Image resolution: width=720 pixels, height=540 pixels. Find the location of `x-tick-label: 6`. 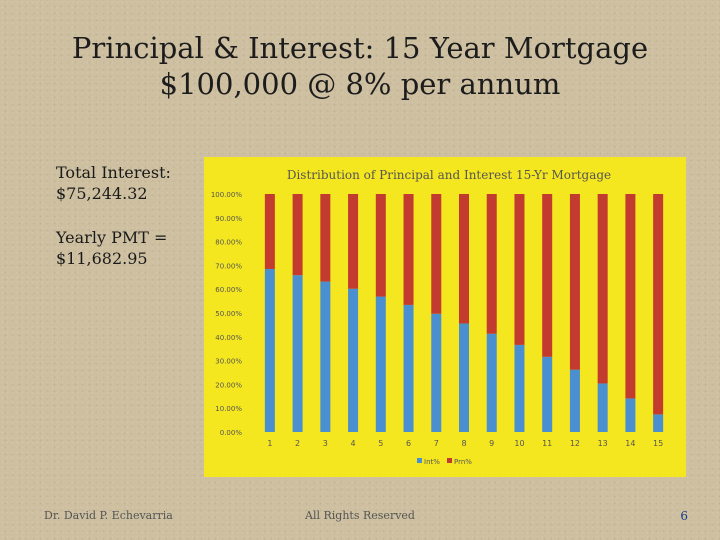

x-tick-label: 6 is located at coordinates (408, 443).